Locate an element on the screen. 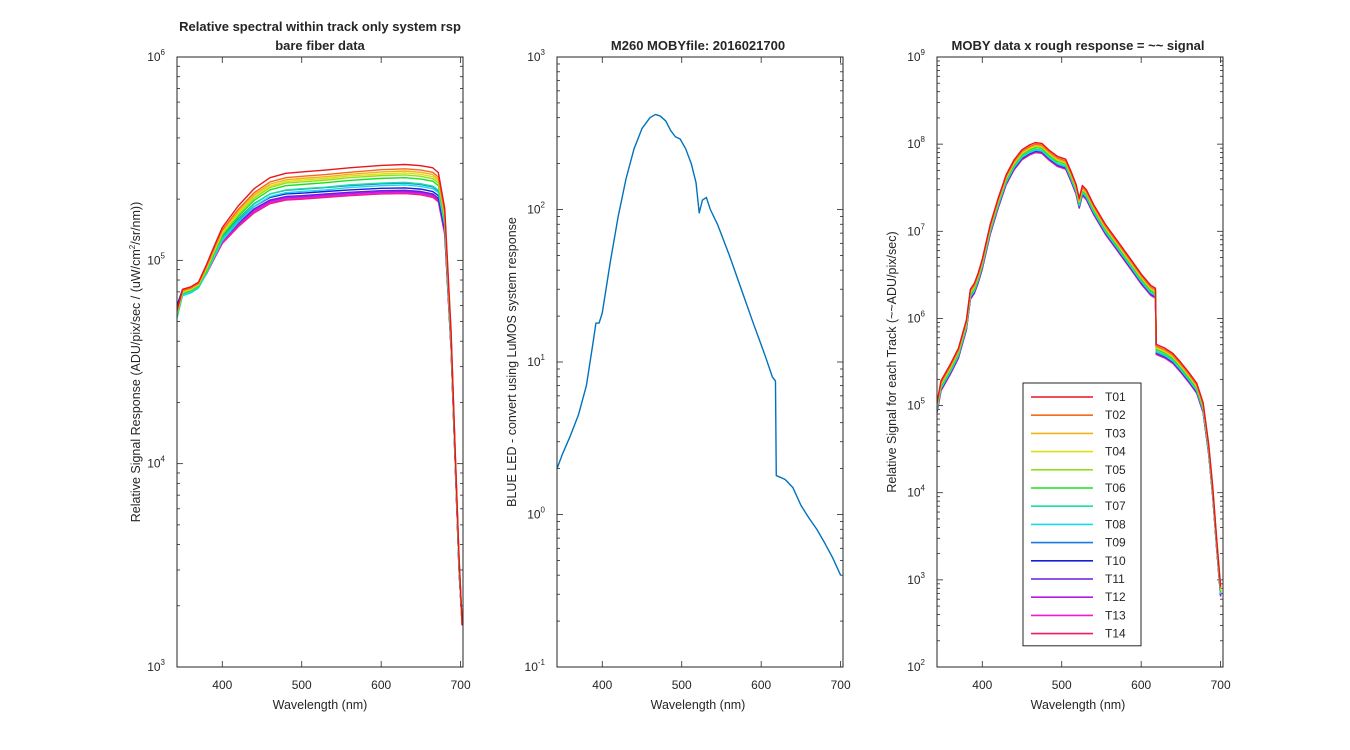 The height and width of the screenshot is (750, 1350). legend-label-t09: T09 is located at coordinates (1115, 543).